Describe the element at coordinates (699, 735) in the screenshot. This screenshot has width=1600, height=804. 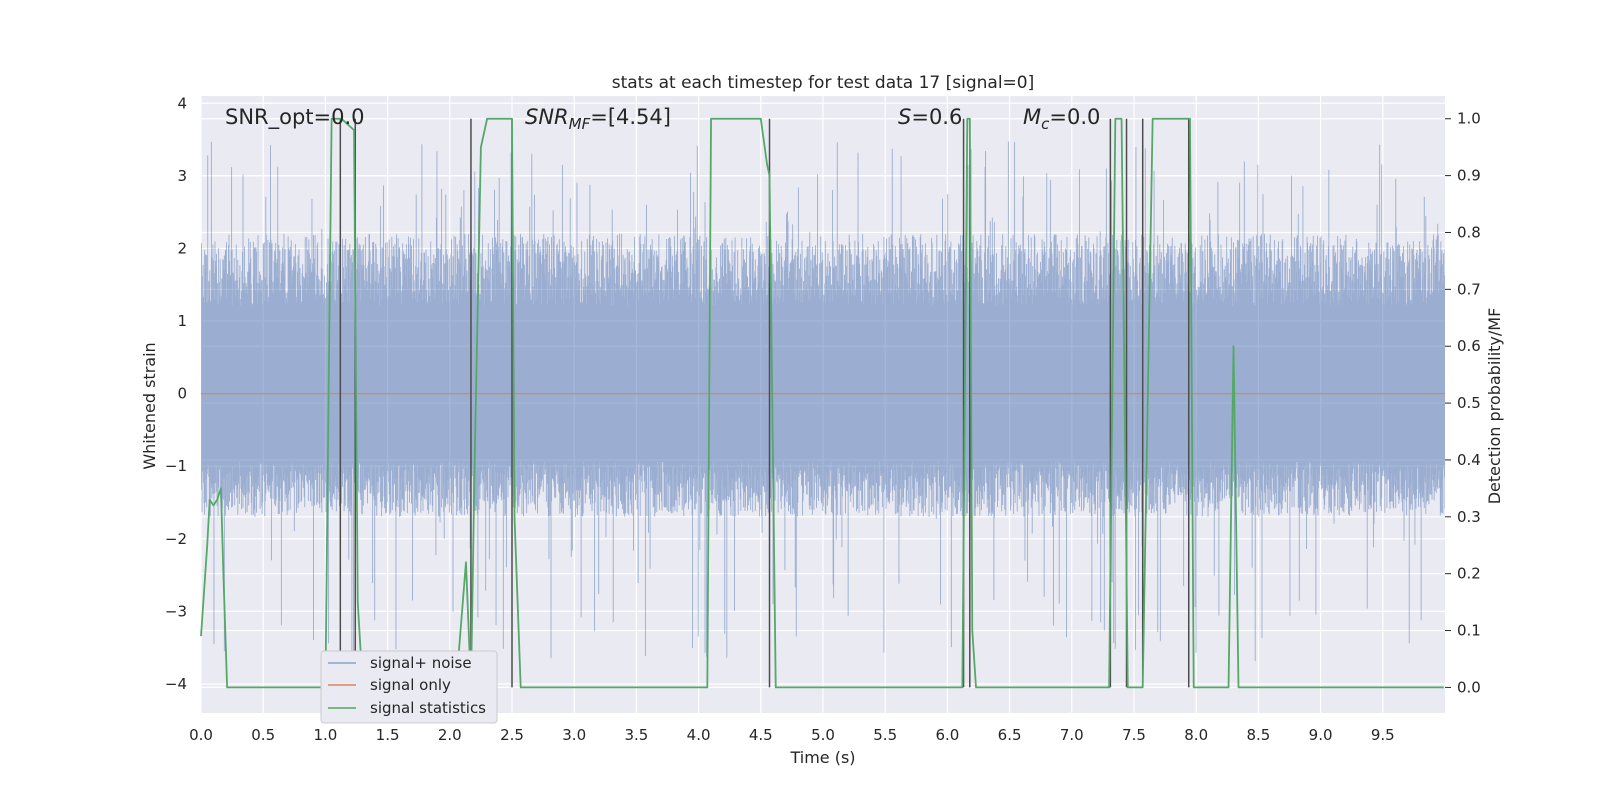
I see `x-tick-label: 4.0` at that location.